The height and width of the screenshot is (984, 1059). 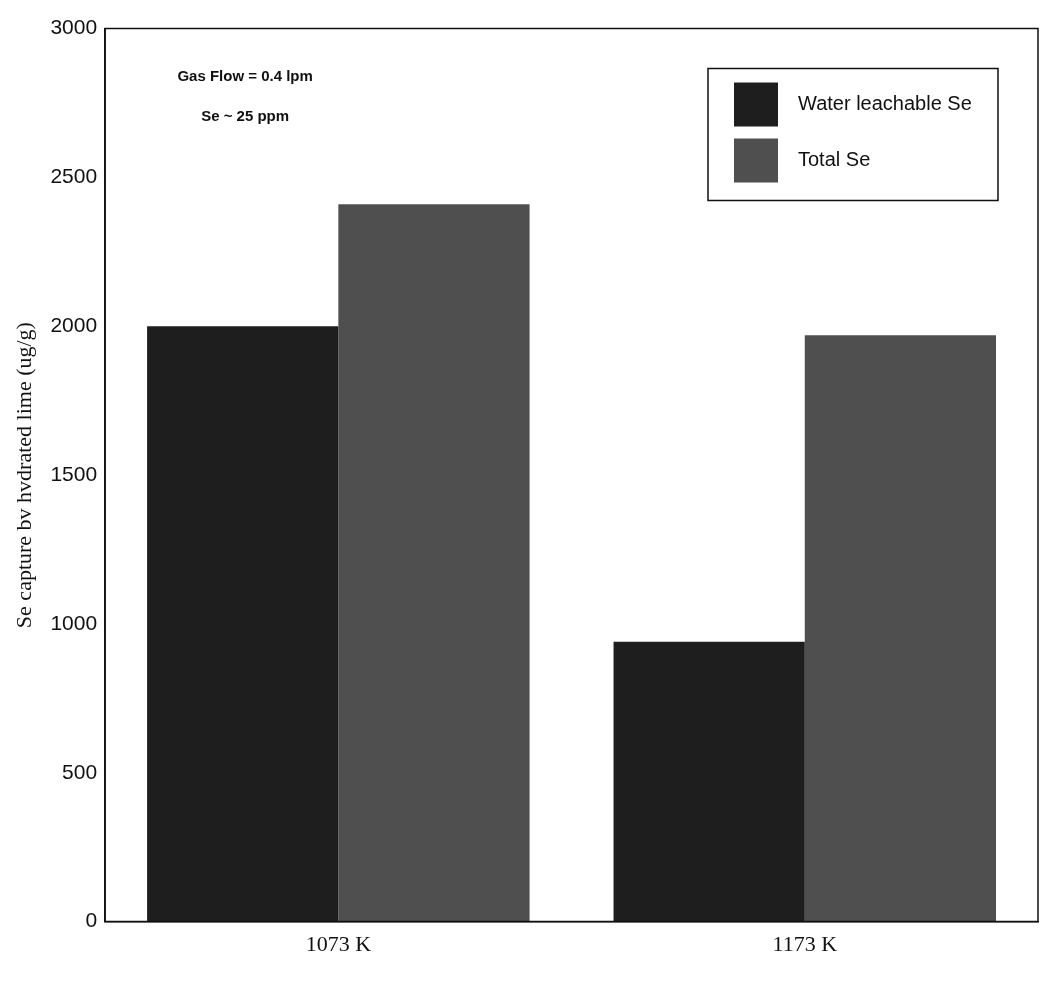 What do you see at coordinates (74, 622) in the screenshot?
I see `y-tick-label: 1000` at bounding box center [74, 622].